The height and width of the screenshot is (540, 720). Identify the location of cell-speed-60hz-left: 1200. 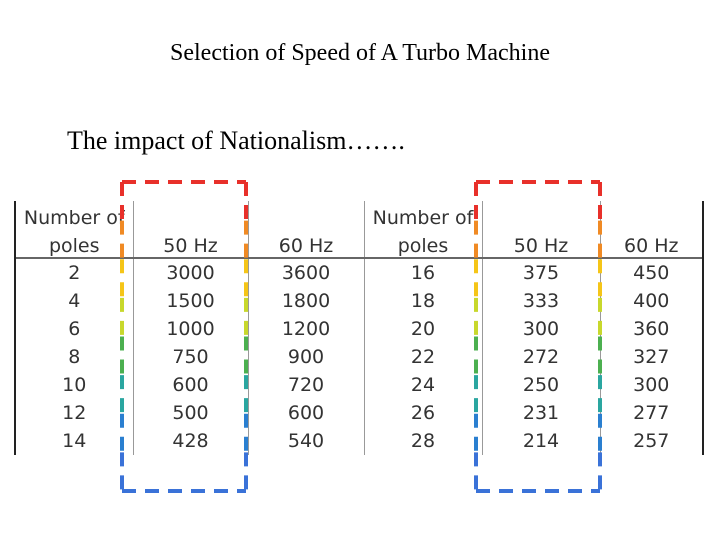
(306, 329).